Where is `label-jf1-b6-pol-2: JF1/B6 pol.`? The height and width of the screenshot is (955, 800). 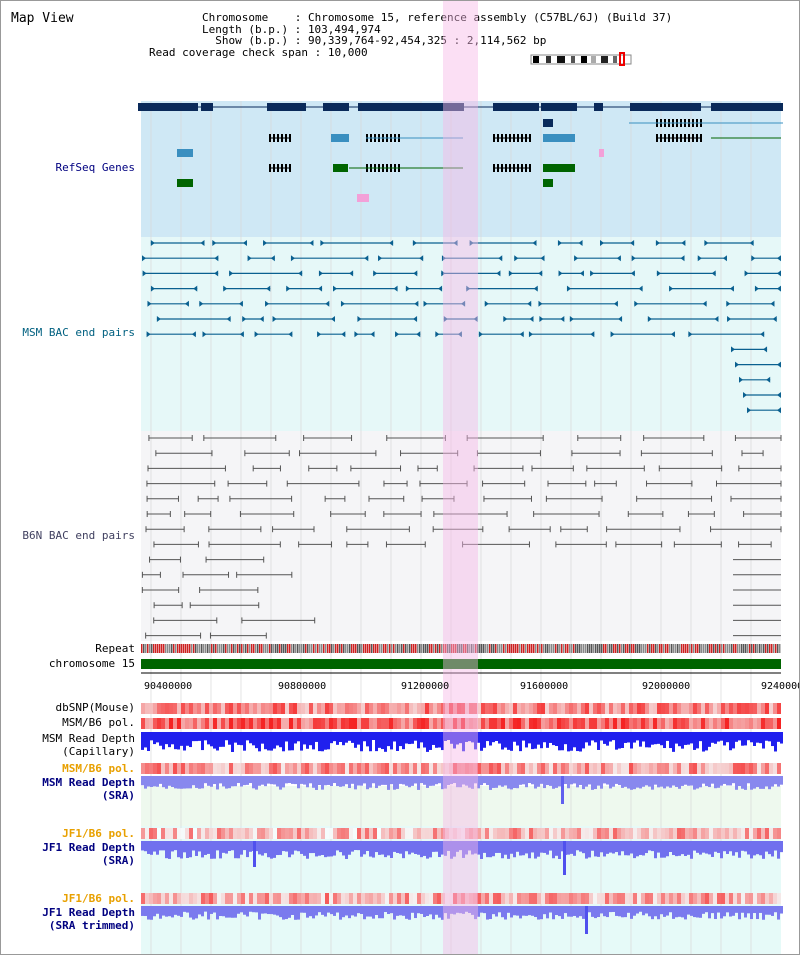
label-jf1-b6-pol-2: JF1/B6 pol. is located at coordinates (98, 898).